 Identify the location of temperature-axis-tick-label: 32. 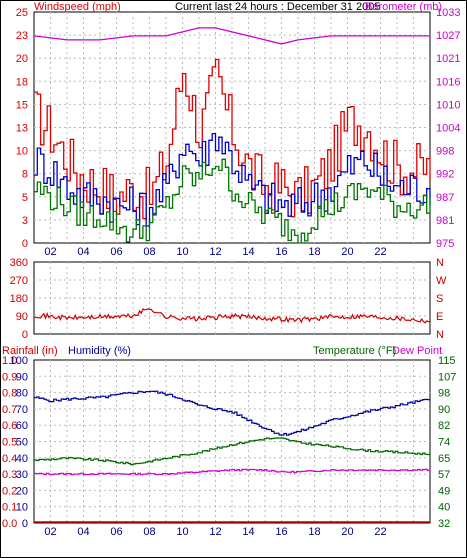
(444, 524).